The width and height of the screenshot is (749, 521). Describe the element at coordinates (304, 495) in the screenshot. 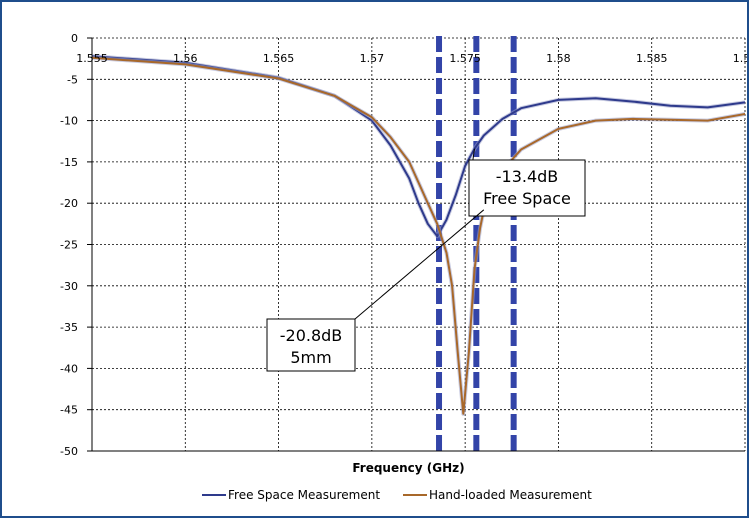

I see `legend-label: Free Space Measurement` at that location.